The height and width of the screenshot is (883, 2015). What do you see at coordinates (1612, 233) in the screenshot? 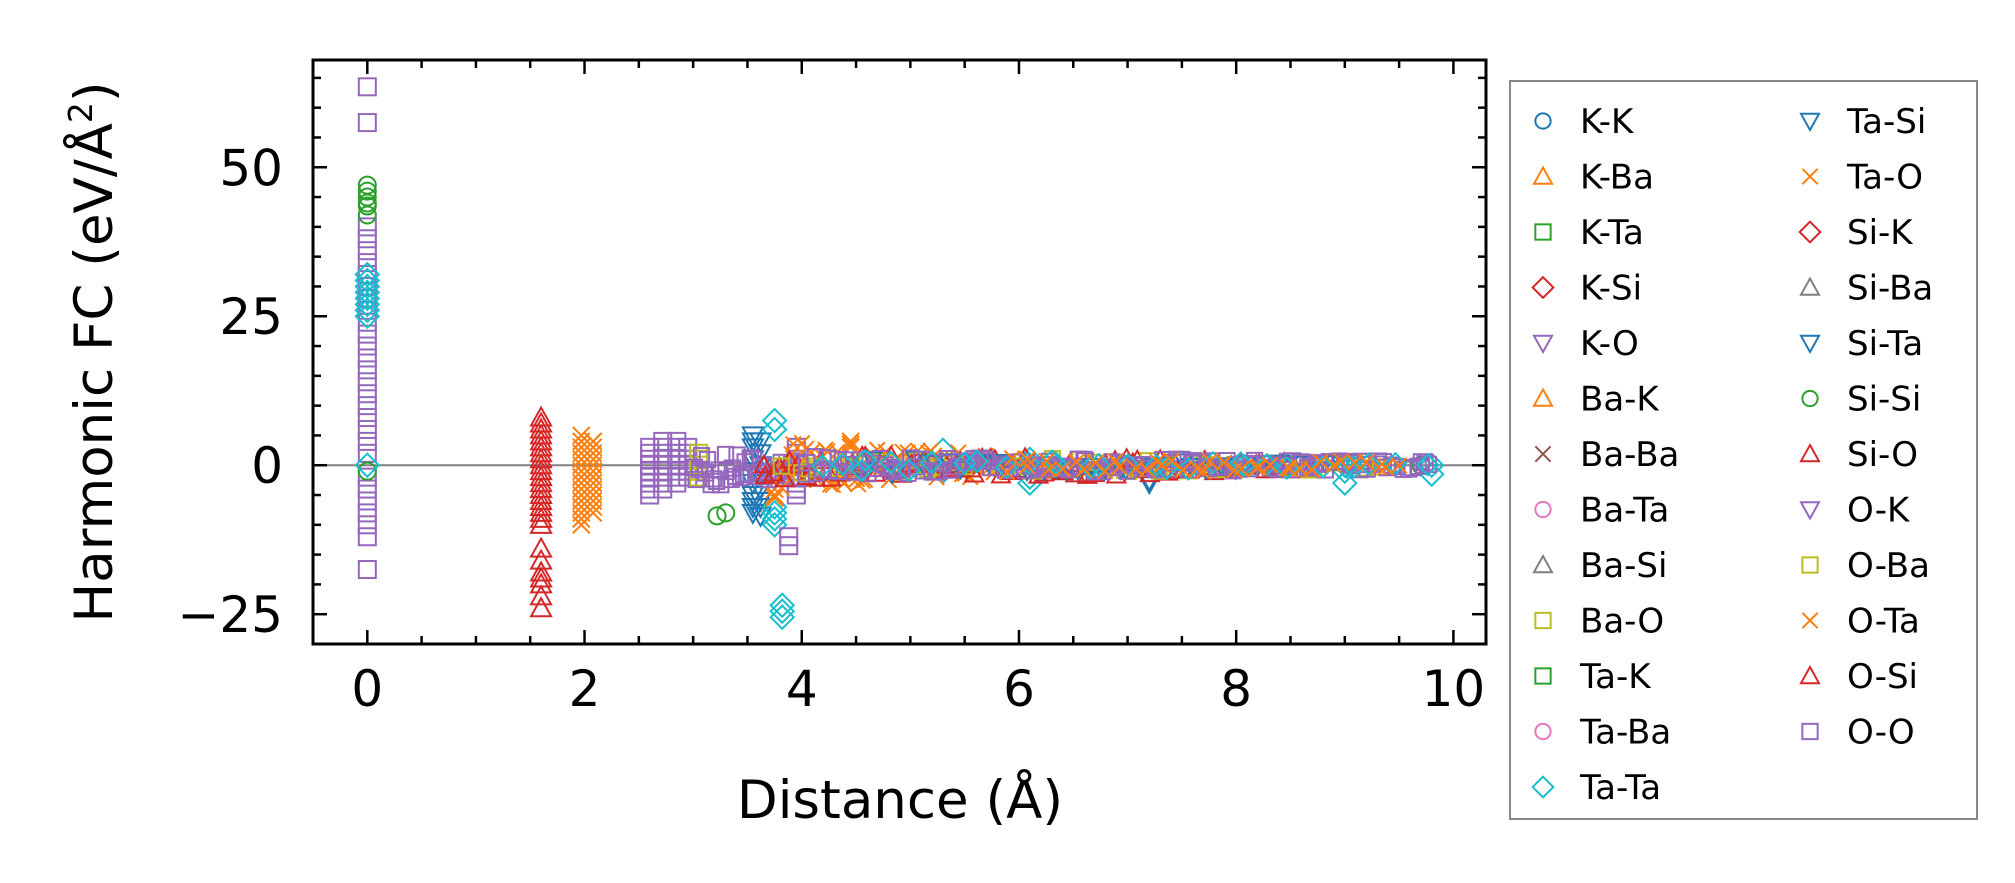
I see `legend-label-k-ta: K-Ta` at bounding box center [1612, 233].